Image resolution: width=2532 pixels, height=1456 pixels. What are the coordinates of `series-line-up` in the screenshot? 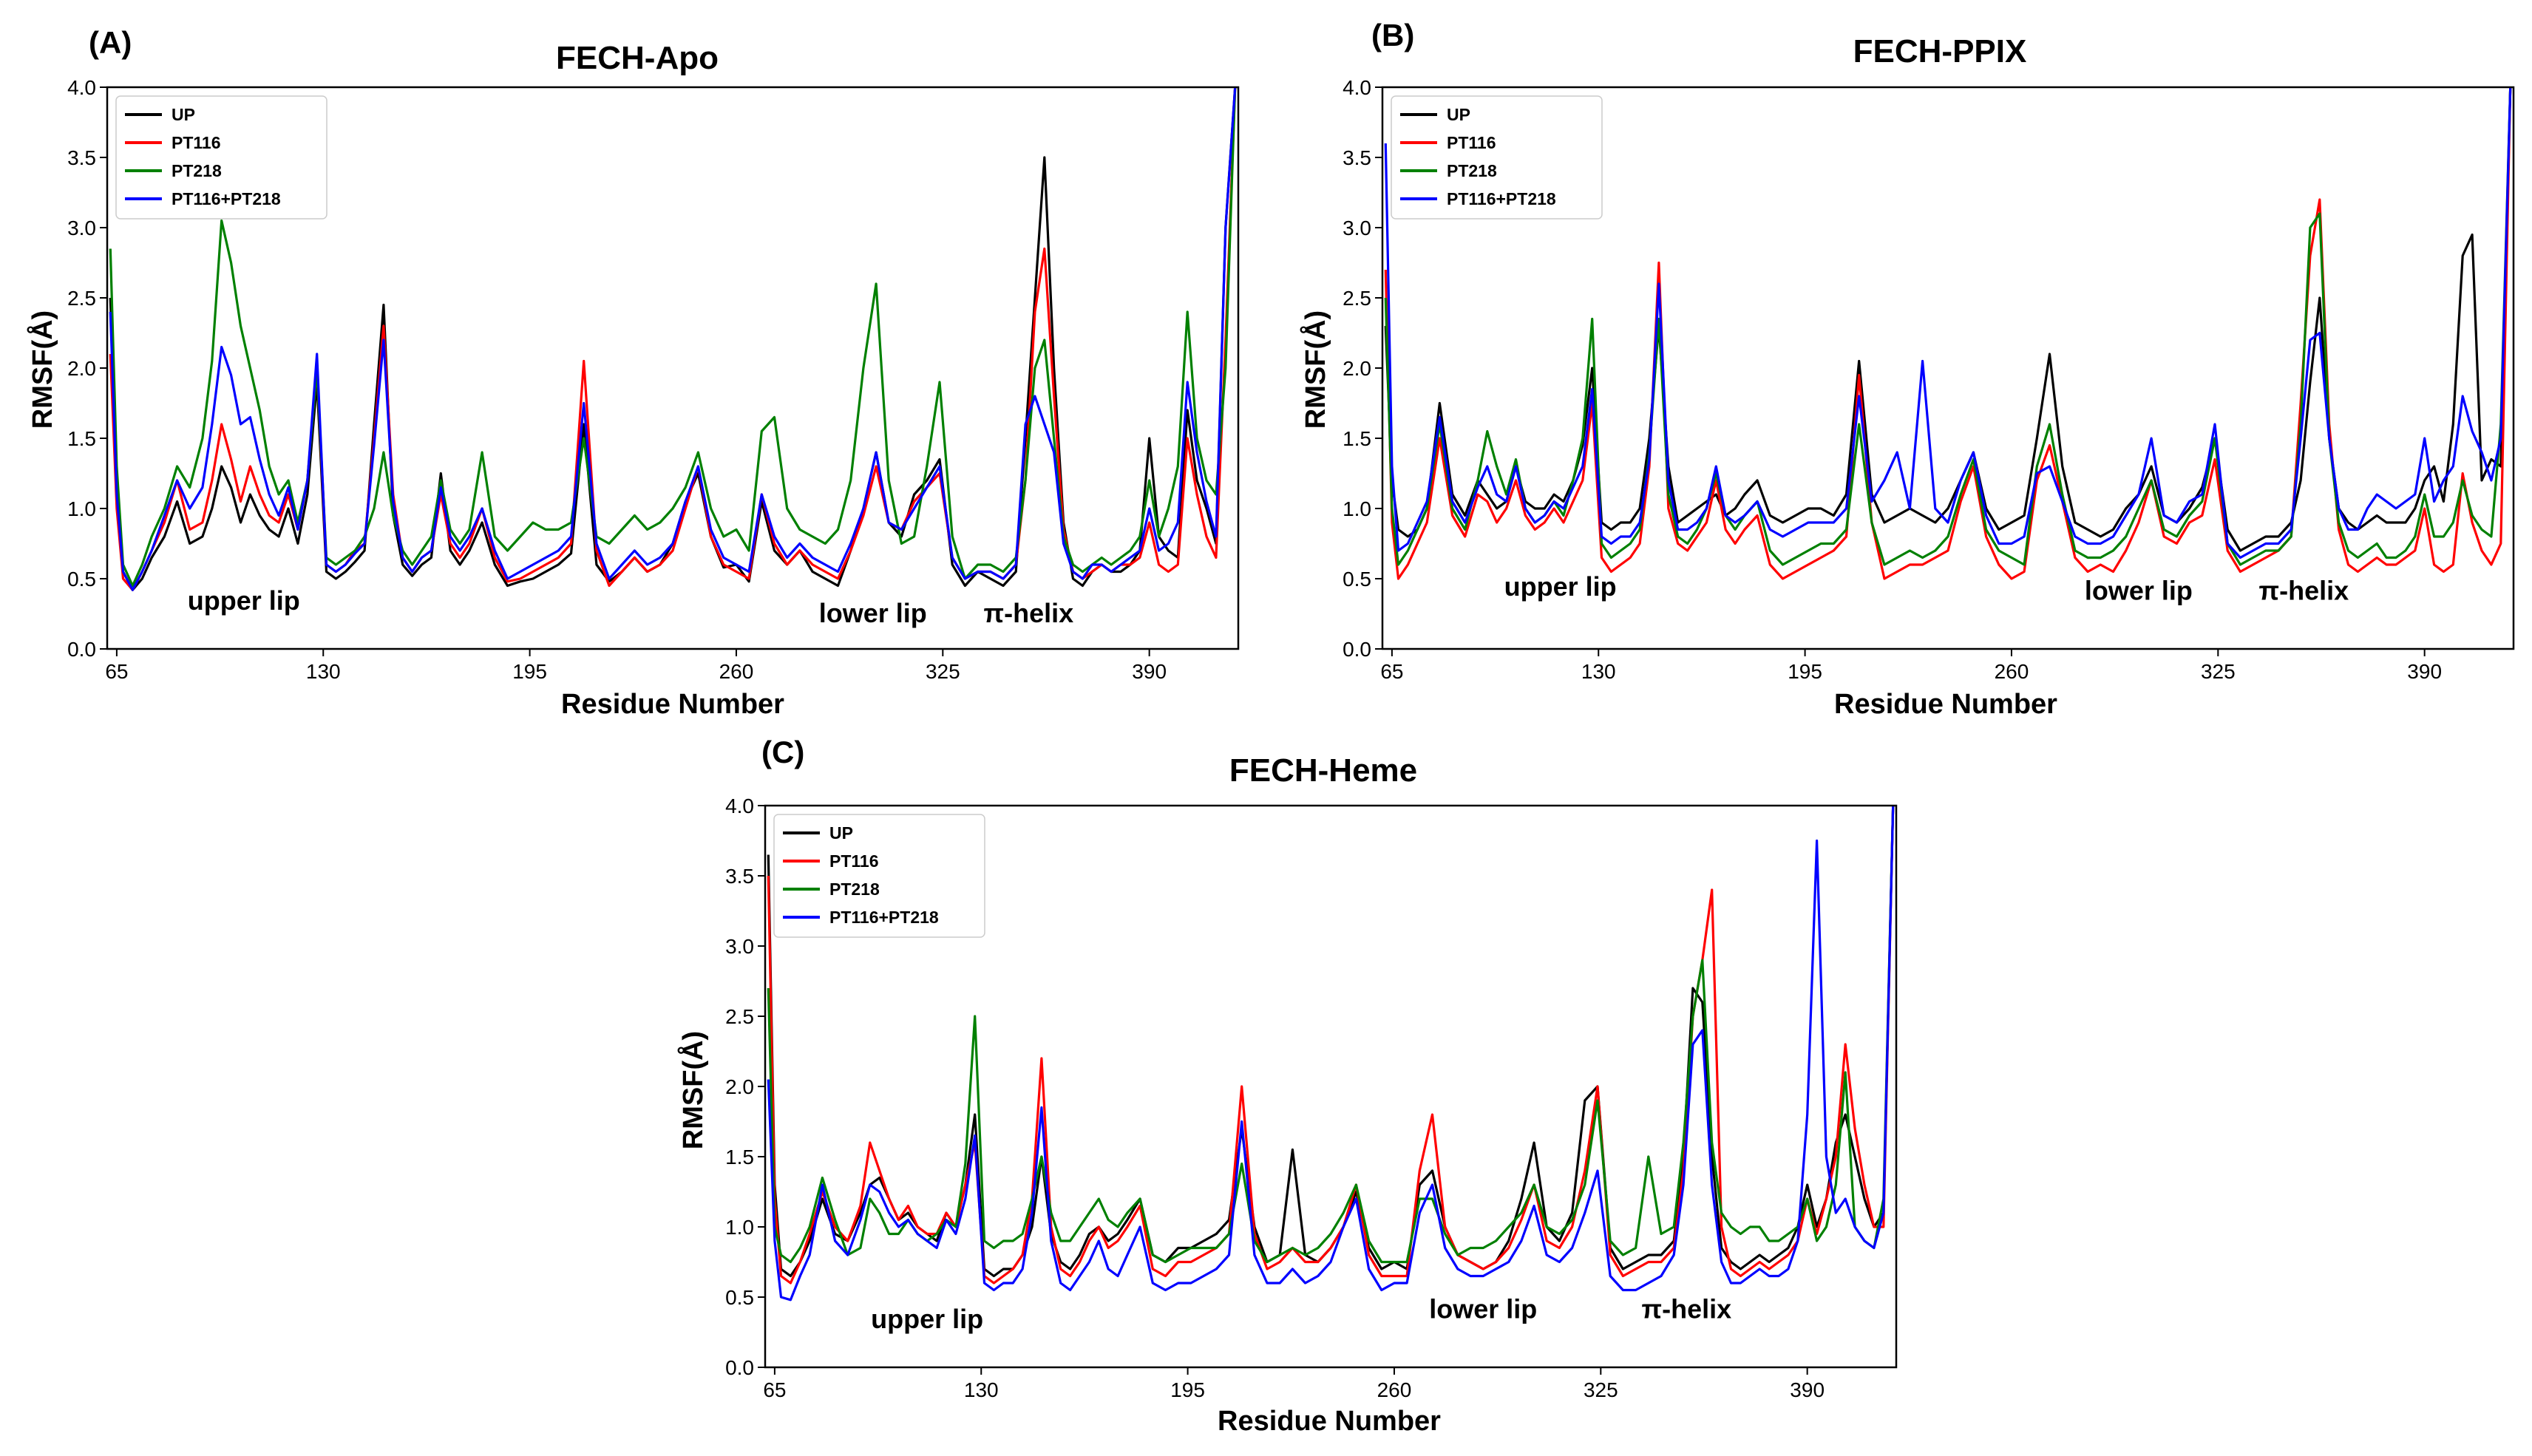 It's located at (1948, 319).